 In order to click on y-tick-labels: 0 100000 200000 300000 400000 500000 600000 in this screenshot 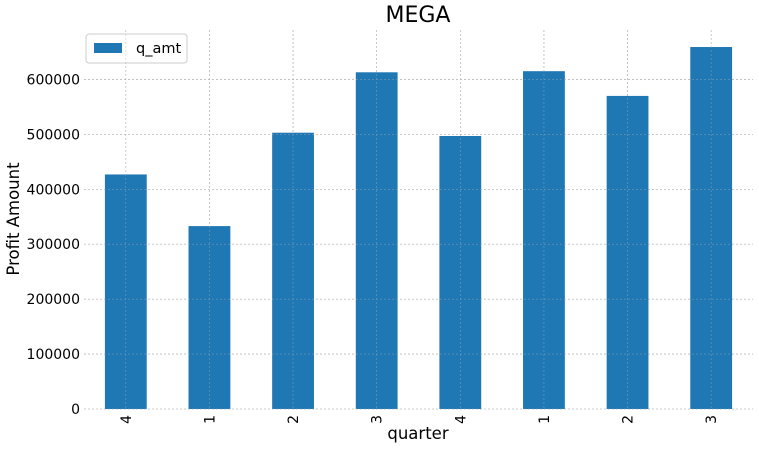, I will do `click(53, 245)`.